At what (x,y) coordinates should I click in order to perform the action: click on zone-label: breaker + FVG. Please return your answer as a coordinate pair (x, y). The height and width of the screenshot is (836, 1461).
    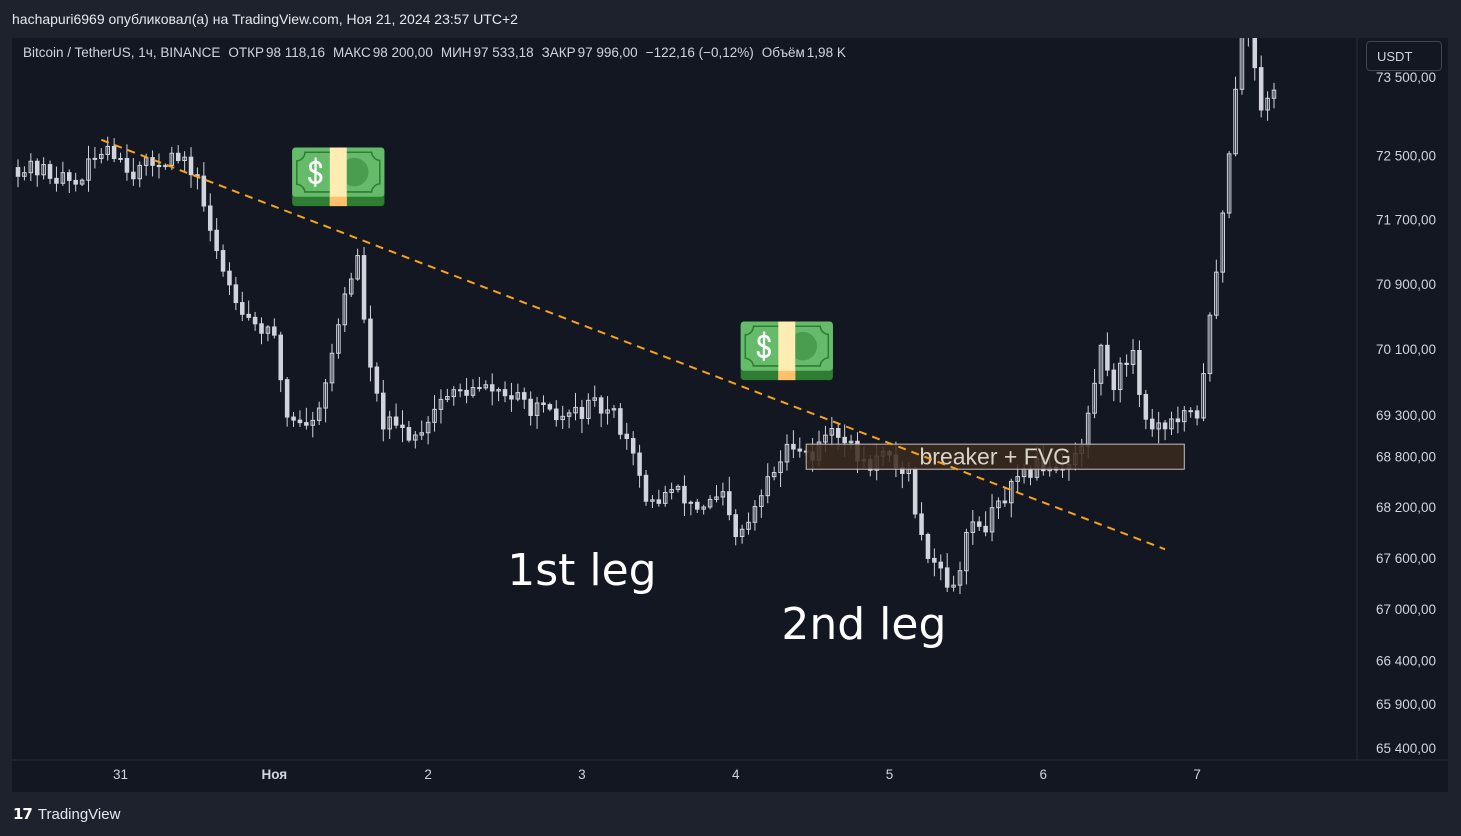
    Looking at the image, I should click on (995, 457).